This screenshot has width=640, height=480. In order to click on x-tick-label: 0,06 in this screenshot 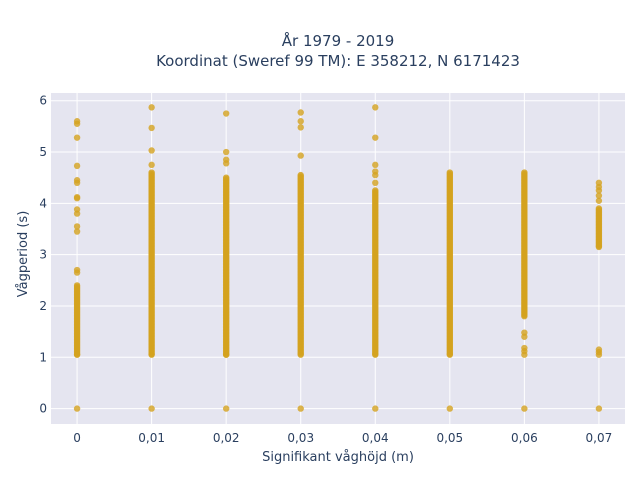, I will do `click(524, 438)`.